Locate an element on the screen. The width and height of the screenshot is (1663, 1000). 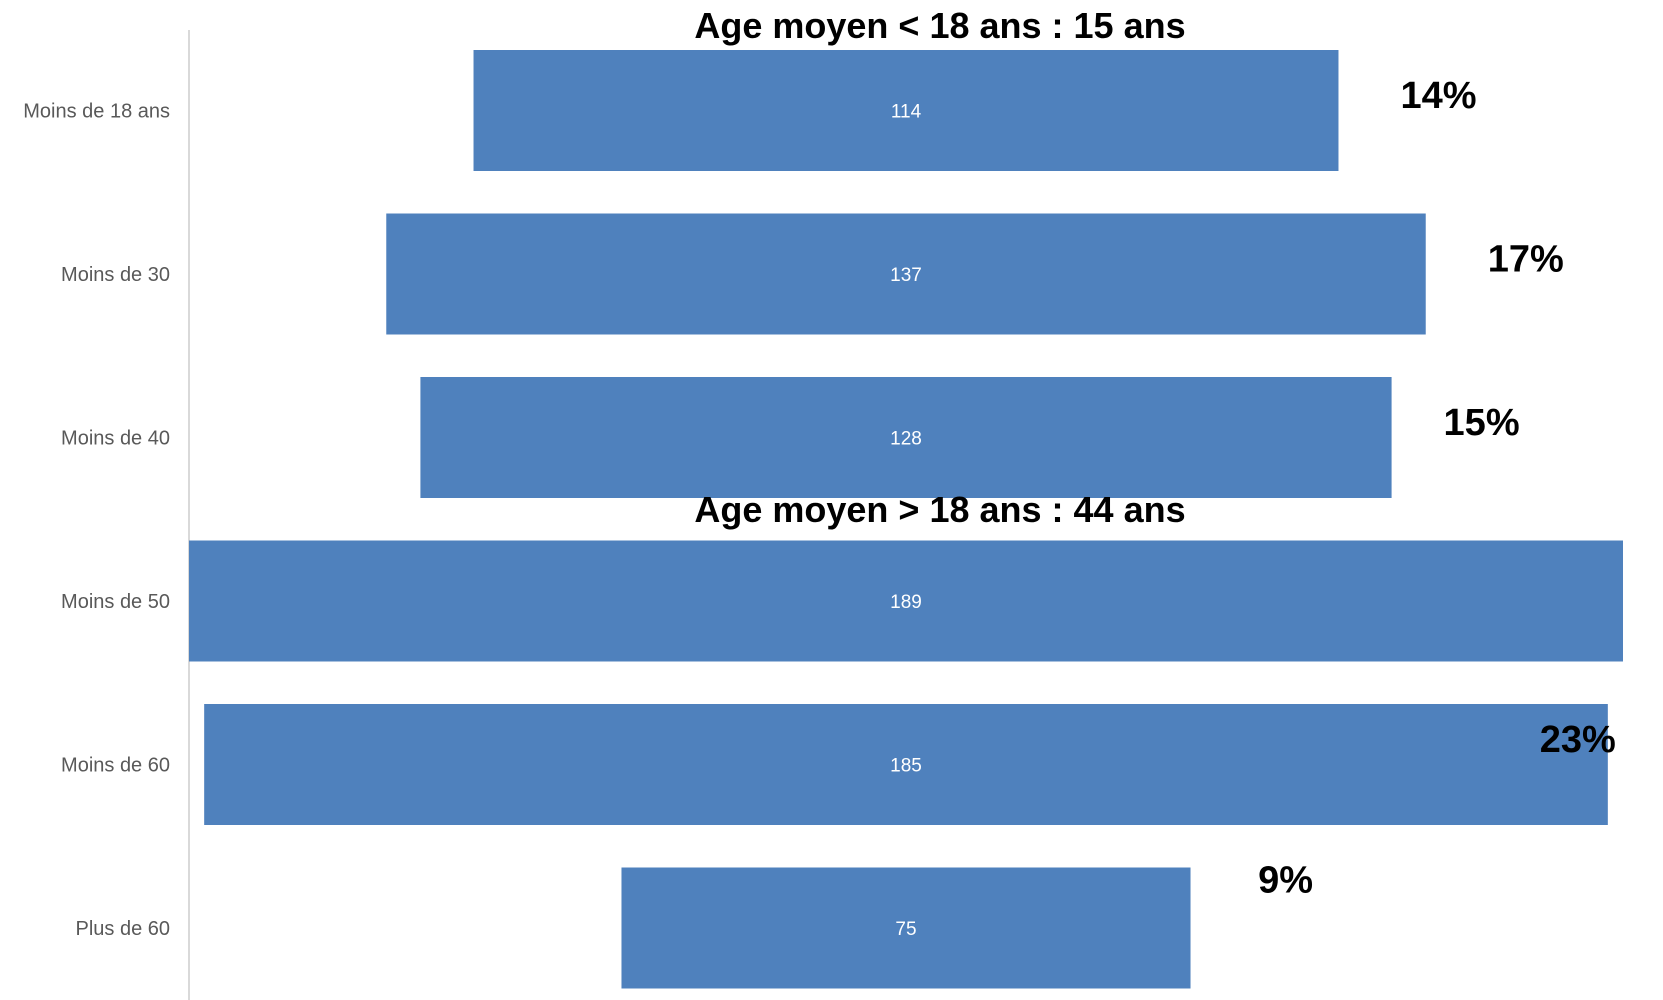
category-label-3: Moins de 50 is located at coordinates (115, 602).